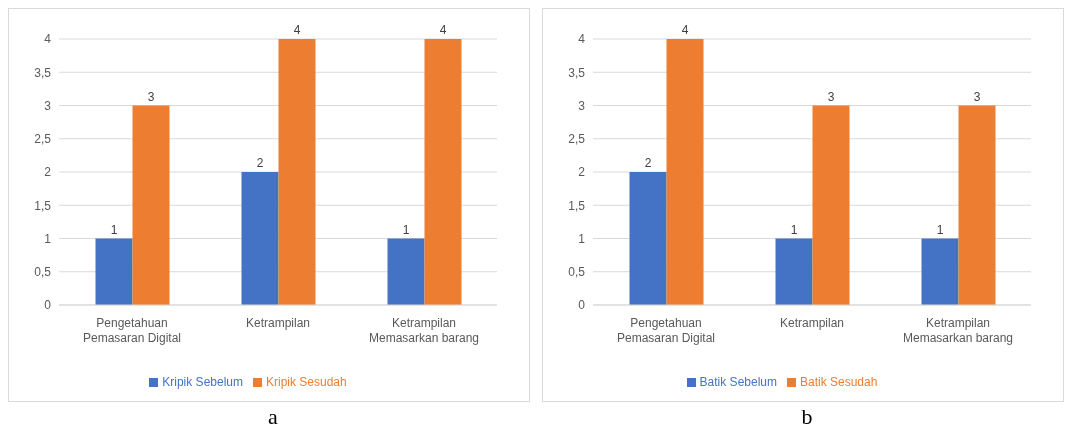 The width and height of the screenshot is (1078, 435). Describe the element at coordinates (306, 382) in the screenshot. I see `legend-label: Kripik Sesudah` at that location.